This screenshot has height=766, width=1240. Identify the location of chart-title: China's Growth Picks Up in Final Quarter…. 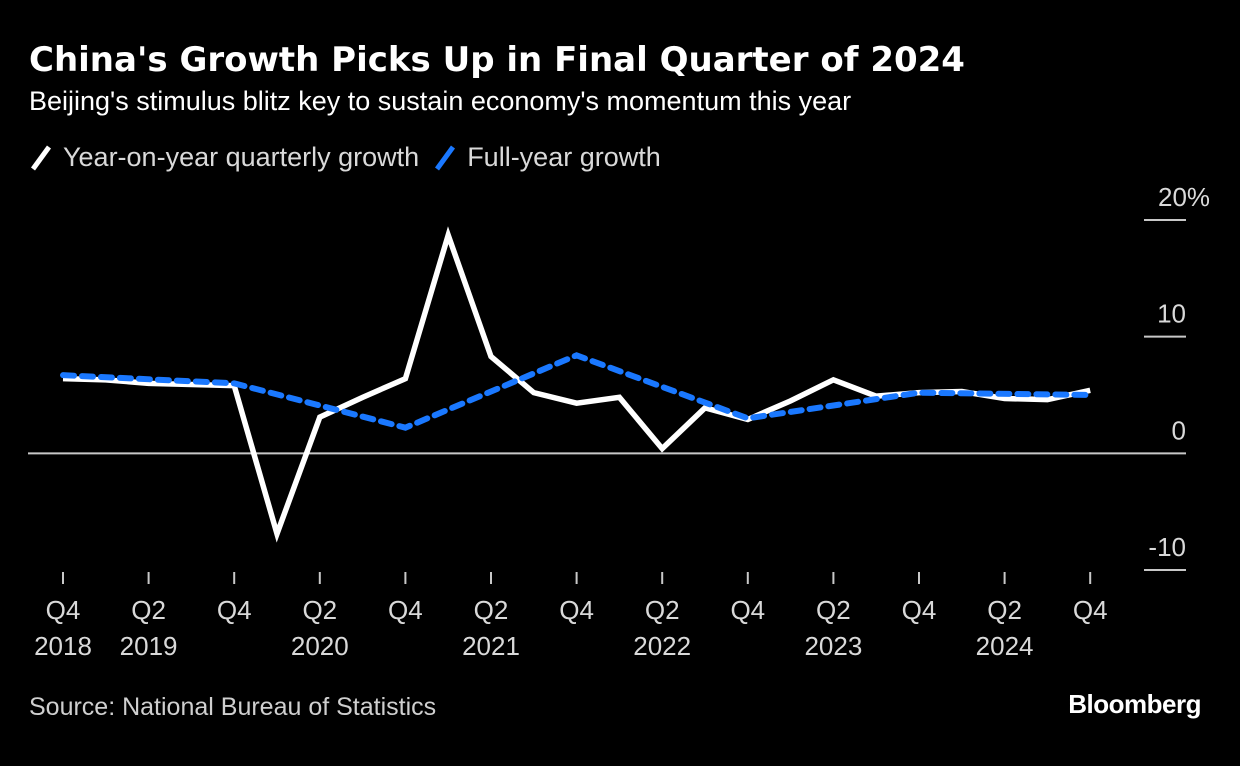
(497, 60).